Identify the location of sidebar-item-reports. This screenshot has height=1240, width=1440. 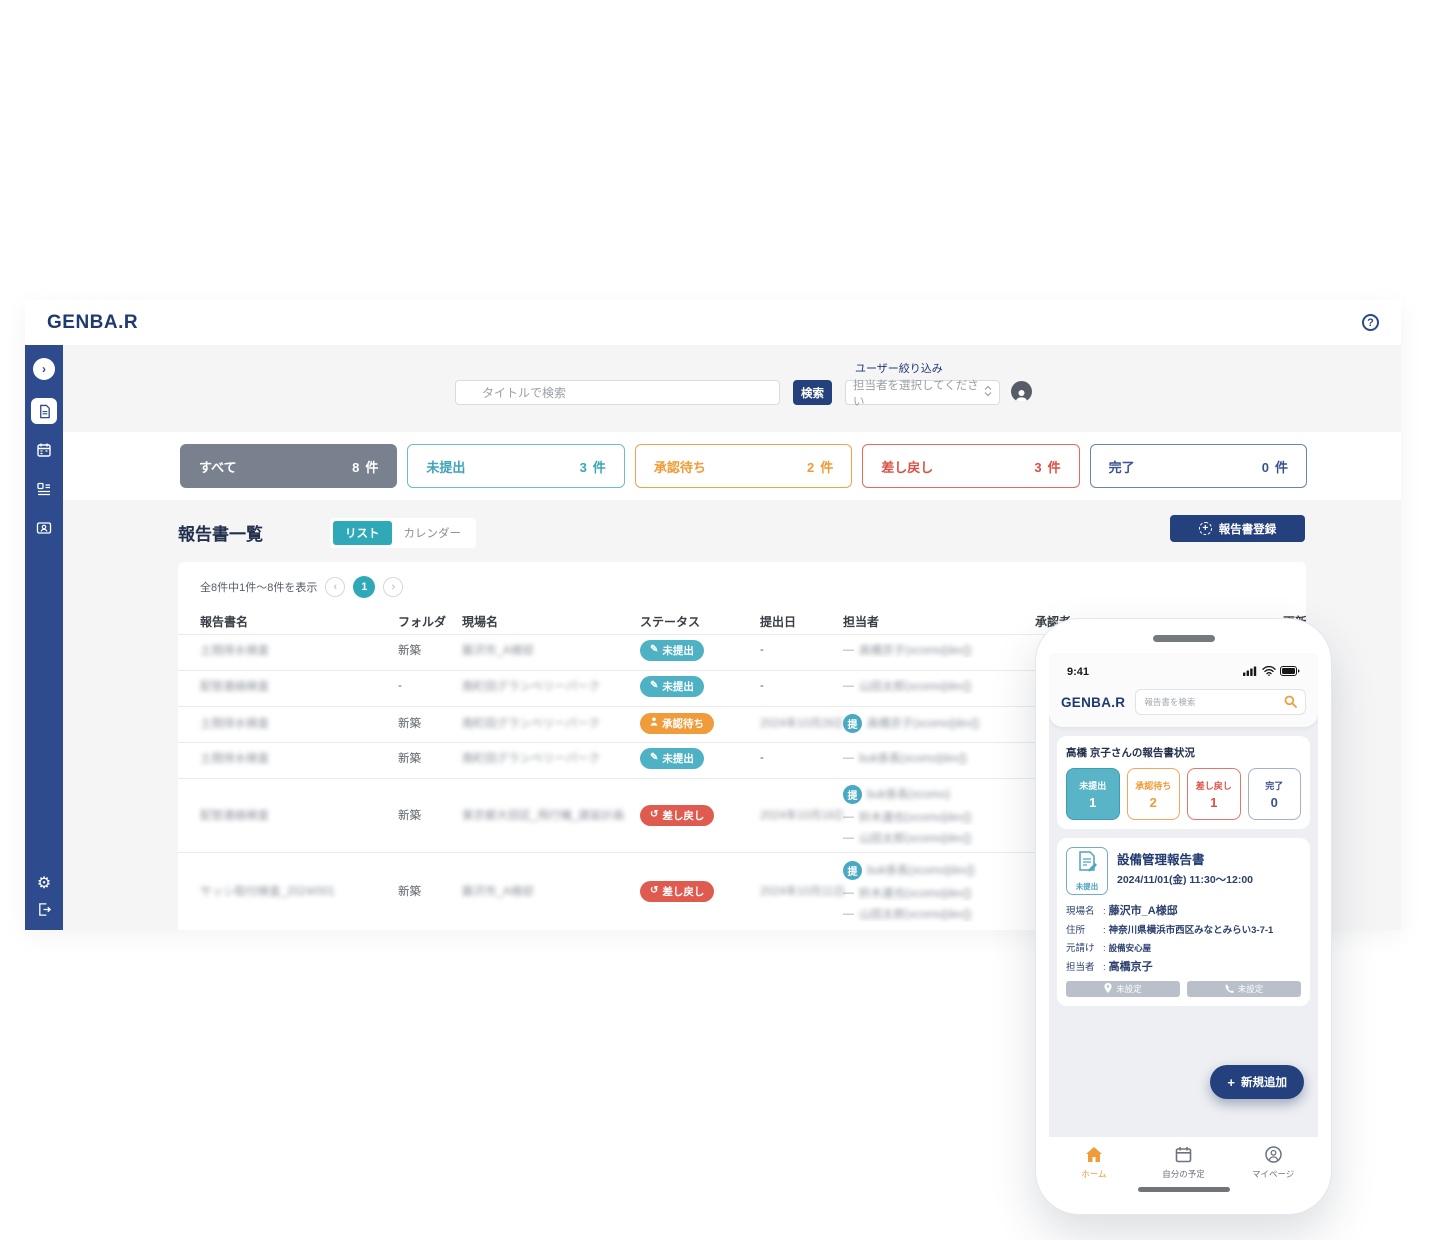
(44, 411).